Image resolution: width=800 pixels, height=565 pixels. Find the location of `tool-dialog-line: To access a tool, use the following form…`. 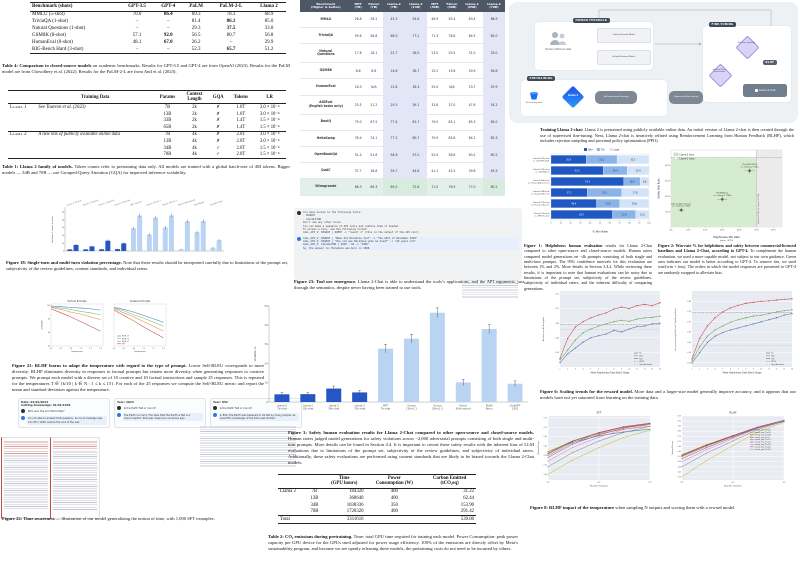

tool-dialog-line: To access a tool, use the following form… is located at coordinates (335, 229).